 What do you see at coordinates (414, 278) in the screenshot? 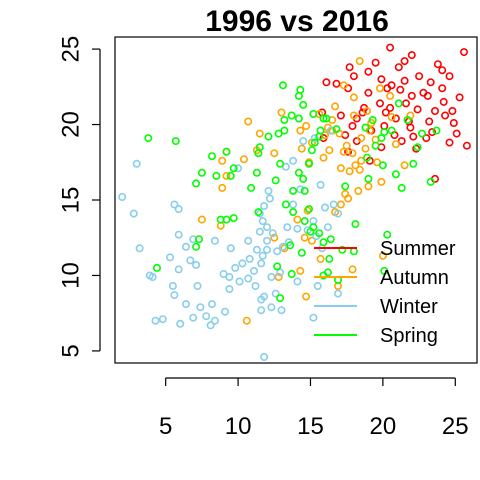
I see `legend-label-autumn: Autumn` at bounding box center [414, 278].